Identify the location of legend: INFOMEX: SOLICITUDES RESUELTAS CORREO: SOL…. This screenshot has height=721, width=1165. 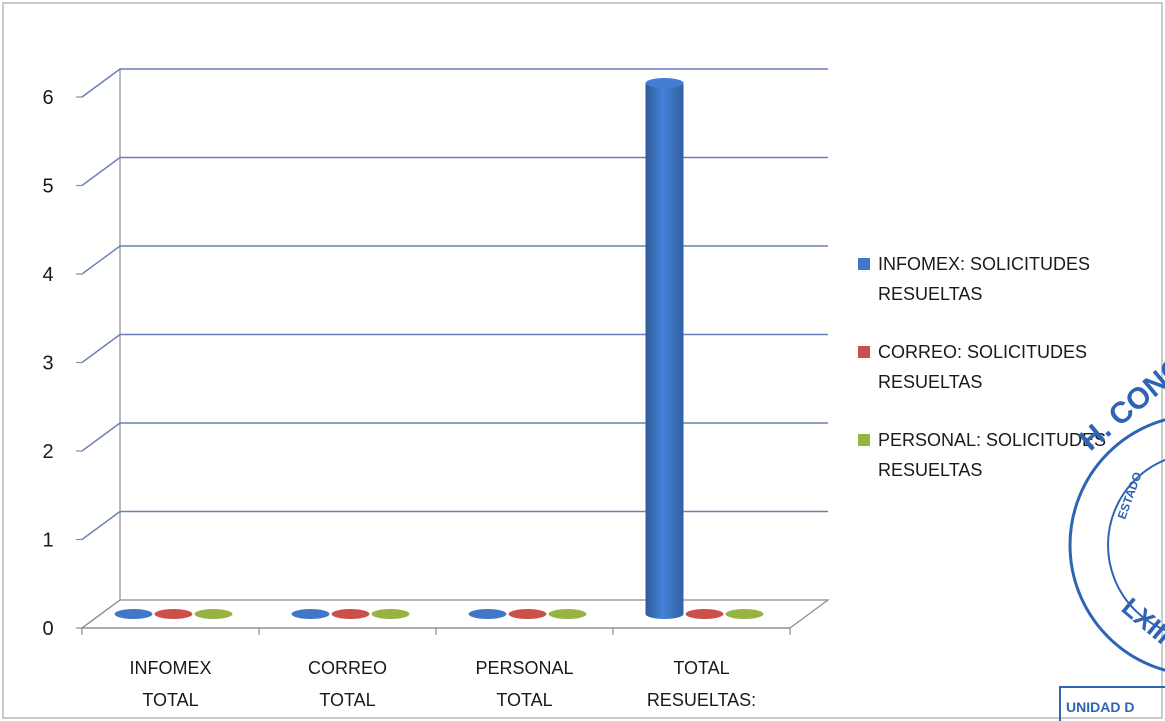
(982, 367).